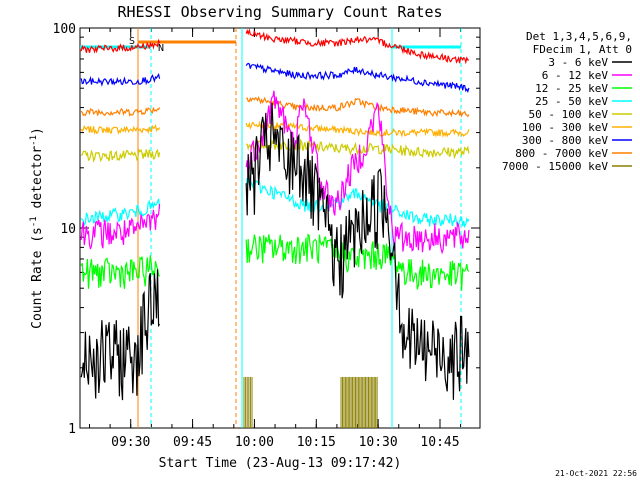  What do you see at coordinates (569, 114) in the screenshot?
I see `legend-label: 50 - 100 keV` at bounding box center [569, 114].